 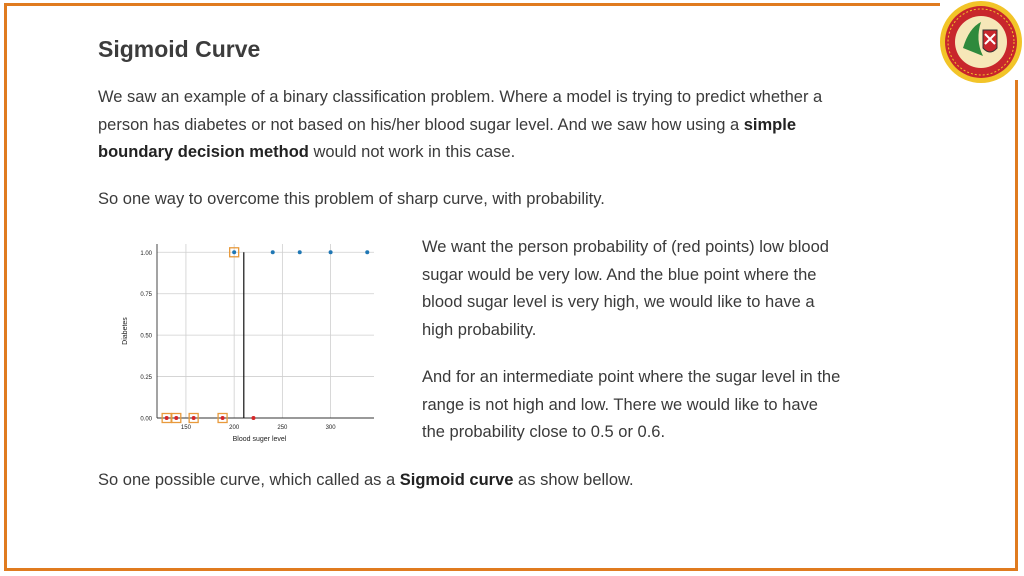 I want to click on y-axis-label: Diabetes, so click(x=125, y=331).